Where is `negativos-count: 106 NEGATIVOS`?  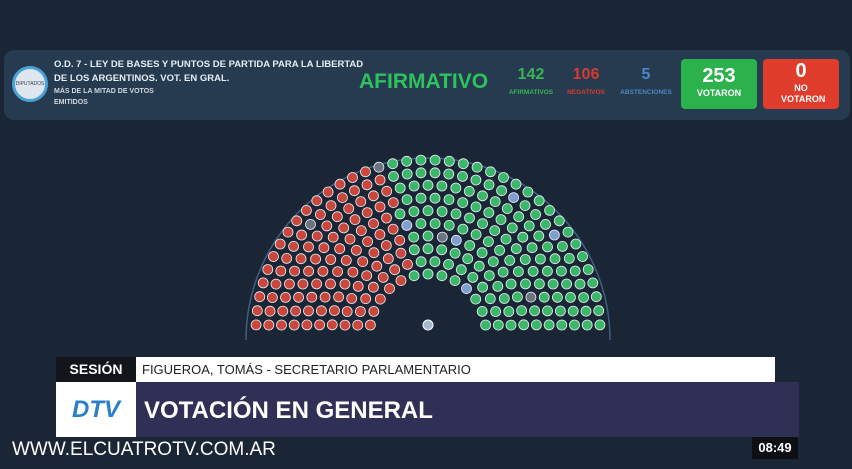
negativos-count: 106 NEGATIVOS is located at coordinates (586, 81).